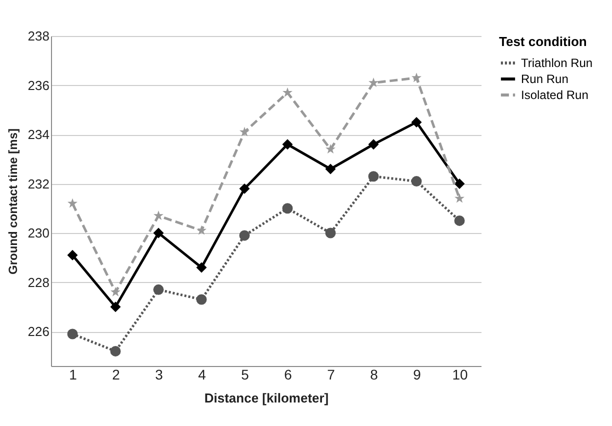 The image size is (612, 426). What do you see at coordinates (554, 95) in the screenshot?
I see `legend-label: Isolated Run` at bounding box center [554, 95].